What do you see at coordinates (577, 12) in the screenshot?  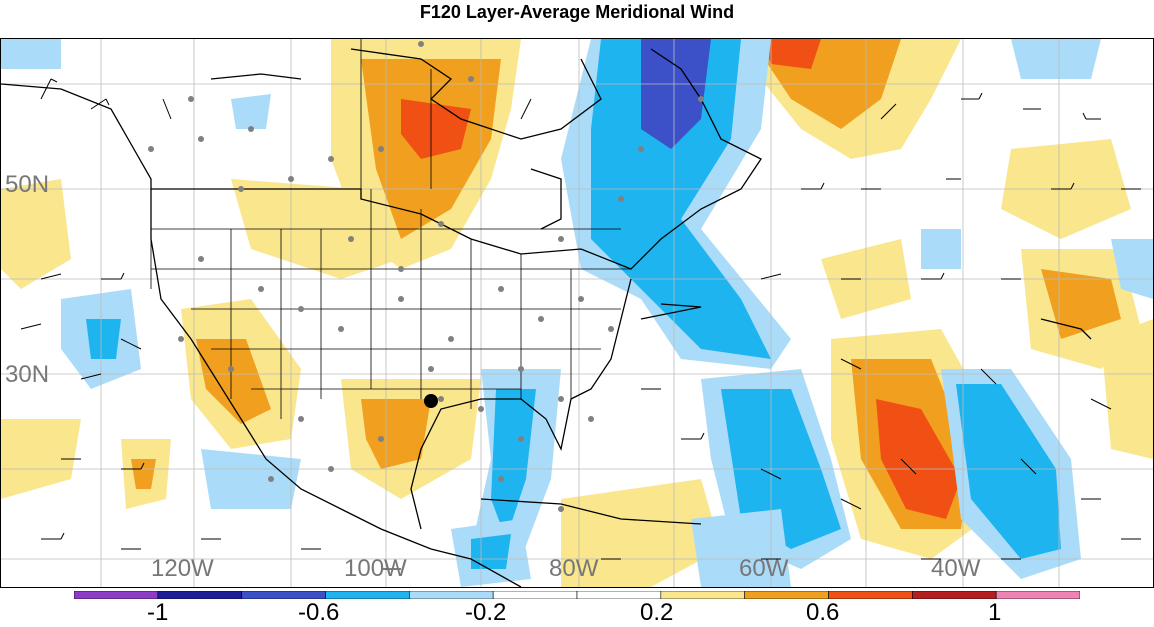 I see `map-title: F120 Layer-Average Meridional Wind` at bounding box center [577, 12].